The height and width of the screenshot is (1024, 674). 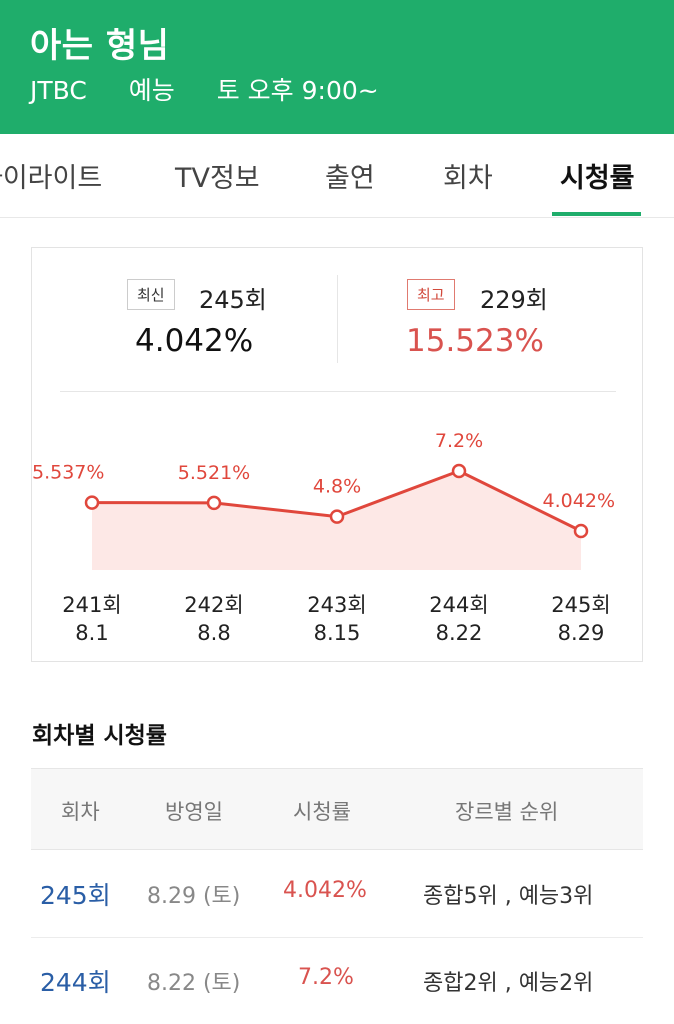 I want to click on card-divider, so click(x=338, y=391).